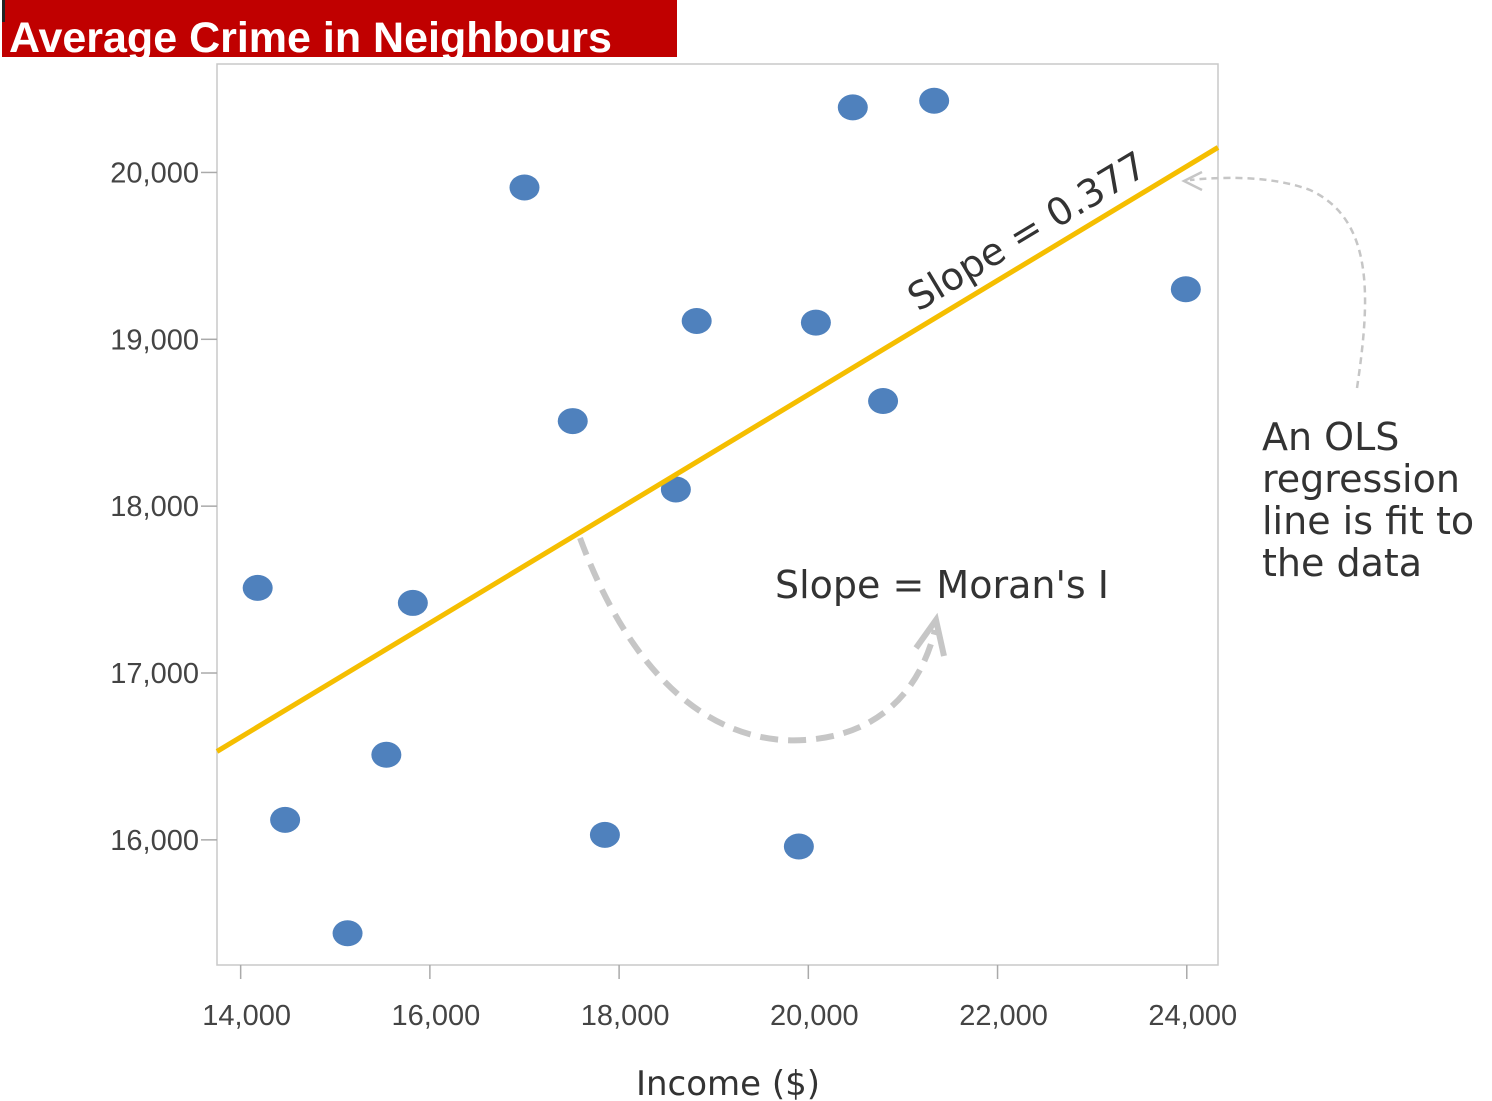  What do you see at coordinates (1278, 282) in the screenshot?
I see `note-dashed-arrow` at bounding box center [1278, 282].